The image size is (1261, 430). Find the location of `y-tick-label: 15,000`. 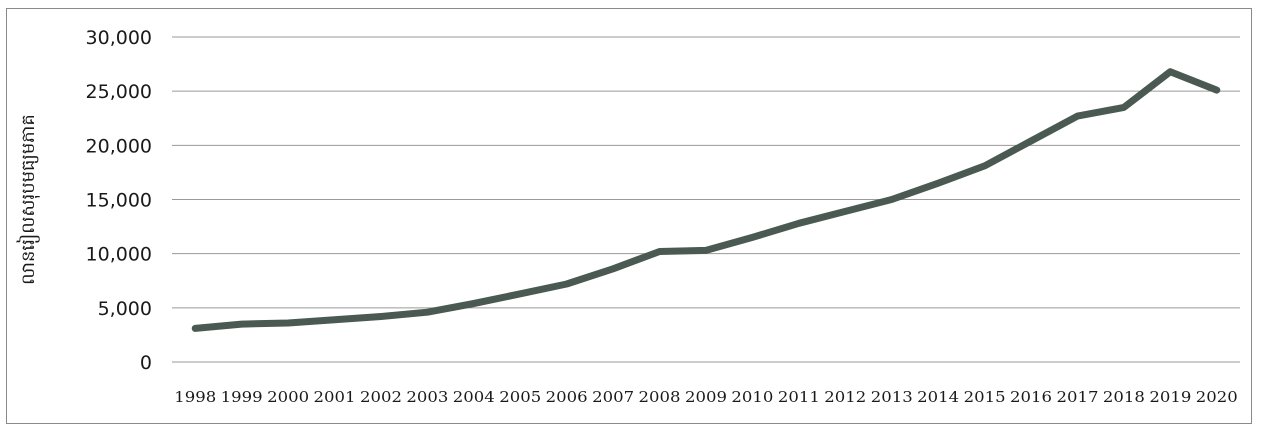

y-tick-label: 15,000 is located at coordinates (119, 201).